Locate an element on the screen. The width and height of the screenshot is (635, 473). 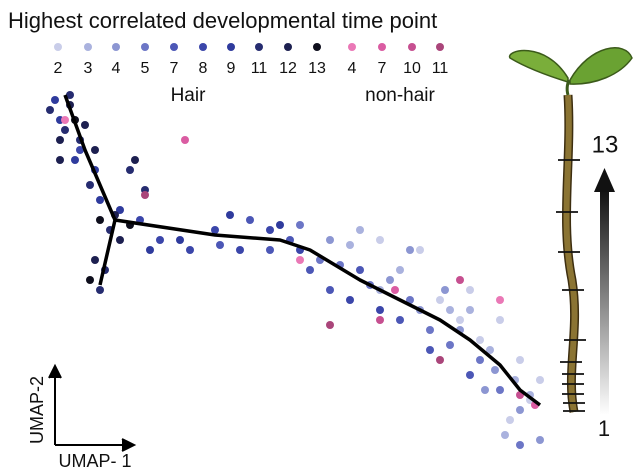
legend-label: 9 is located at coordinates (231, 68).